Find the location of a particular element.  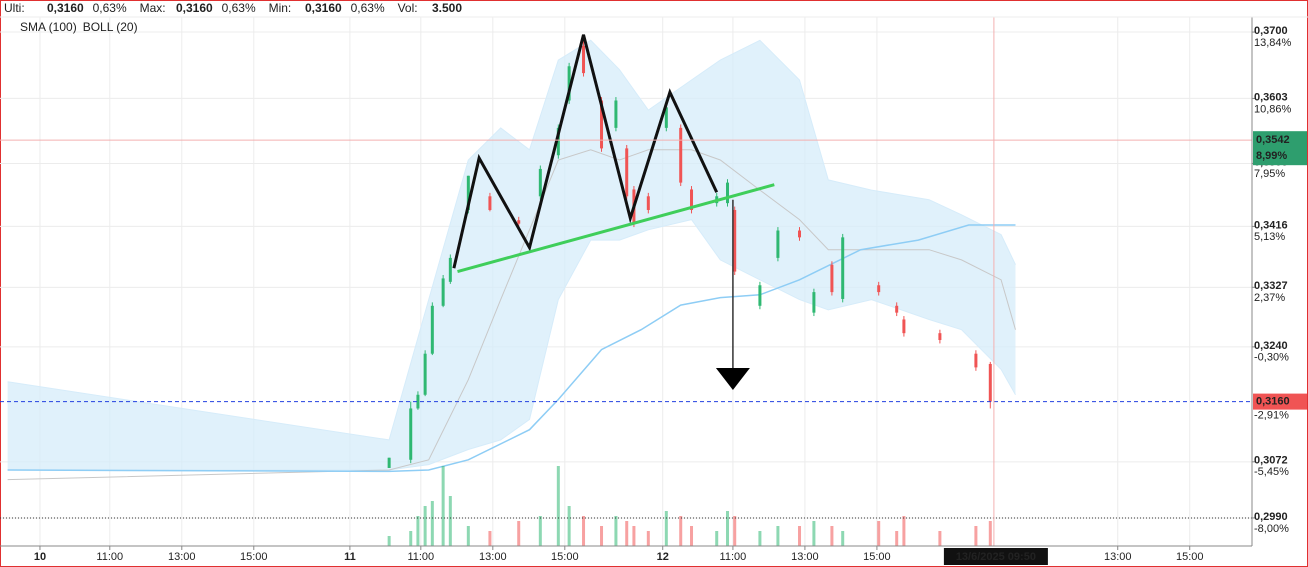

y-tick-label: 0,2990 is located at coordinates (1271, 517).